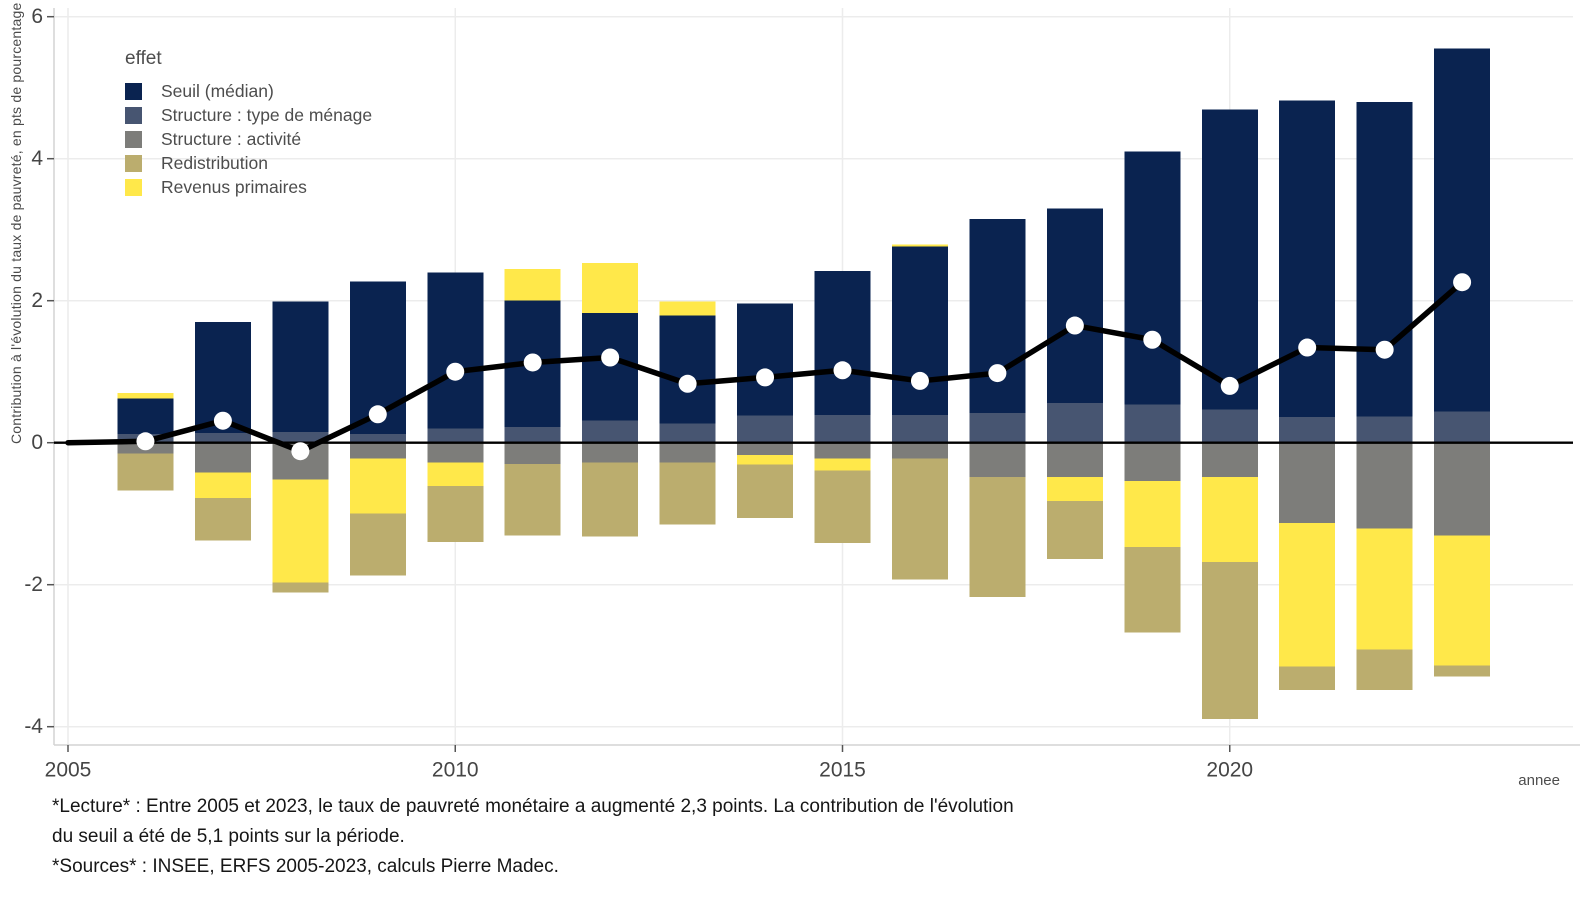  What do you see at coordinates (1384, 429) in the screenshot?
I see `bar-menage-2022` at bounding box center [1384, 429].